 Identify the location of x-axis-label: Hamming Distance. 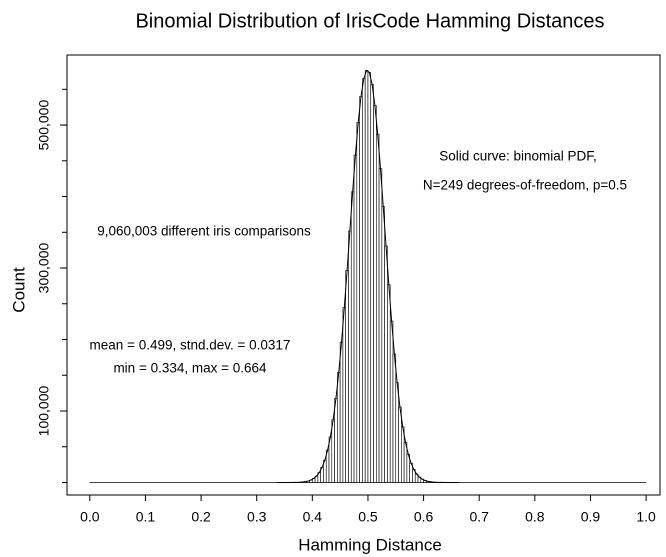
(370, 544).